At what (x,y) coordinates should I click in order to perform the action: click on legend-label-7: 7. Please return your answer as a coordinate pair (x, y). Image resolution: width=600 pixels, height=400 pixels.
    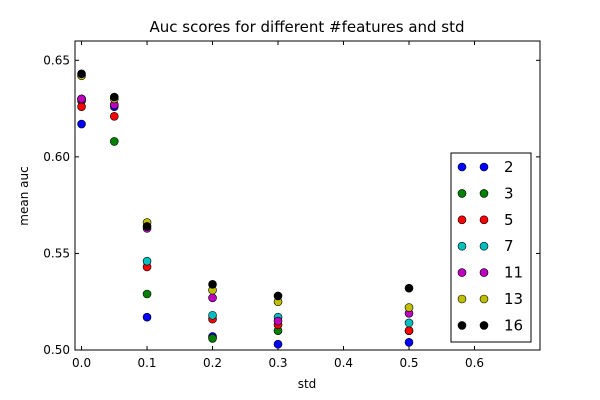
    Looking at the image, I should click on (509, 246).